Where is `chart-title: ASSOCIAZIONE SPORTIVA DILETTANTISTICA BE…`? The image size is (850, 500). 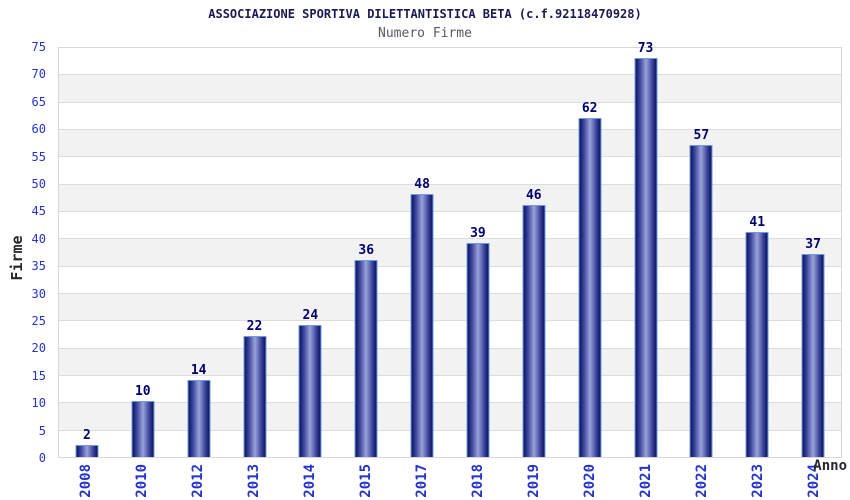 chart-title: ASSOCIAZIONE SPORTIVA DILETTANTISTICA BE… is located at coordinates (425, 14).